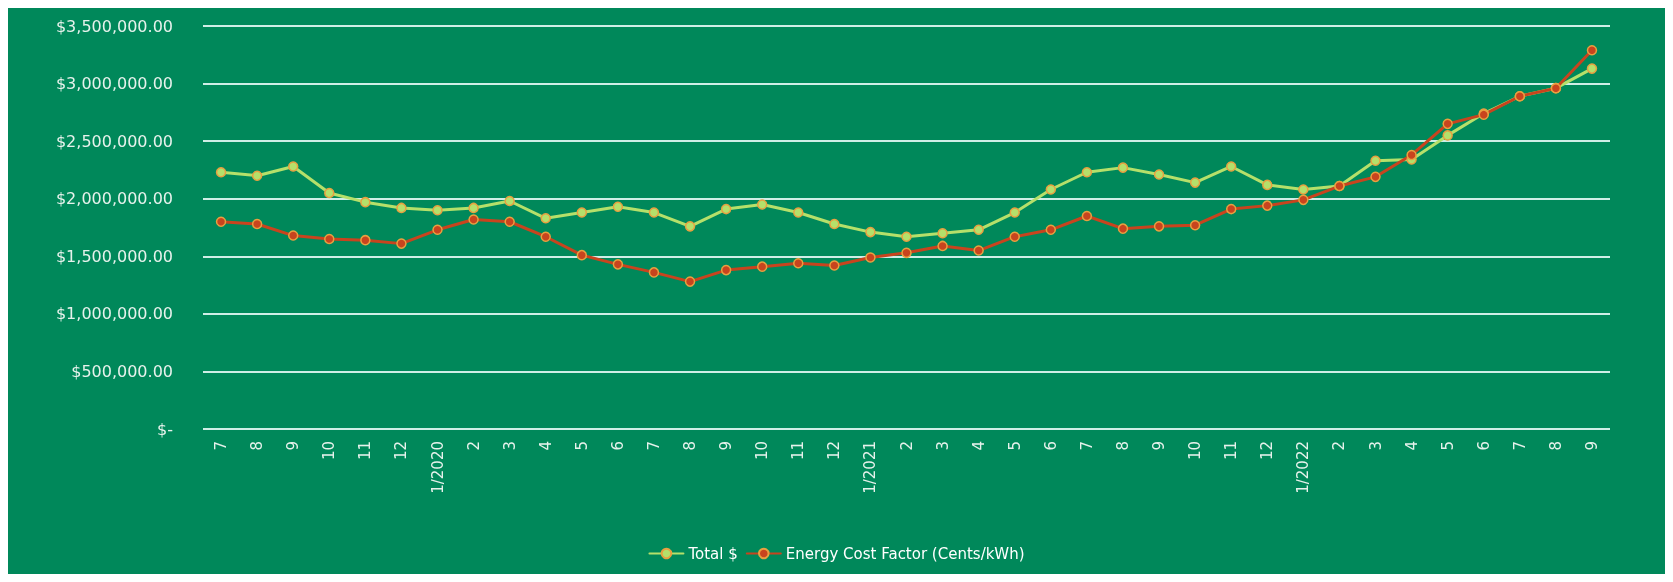 The height and width of the screenshot is (582, 1673). I want to click on y-tick-label: $3,000,000.00, so click(114, 84).